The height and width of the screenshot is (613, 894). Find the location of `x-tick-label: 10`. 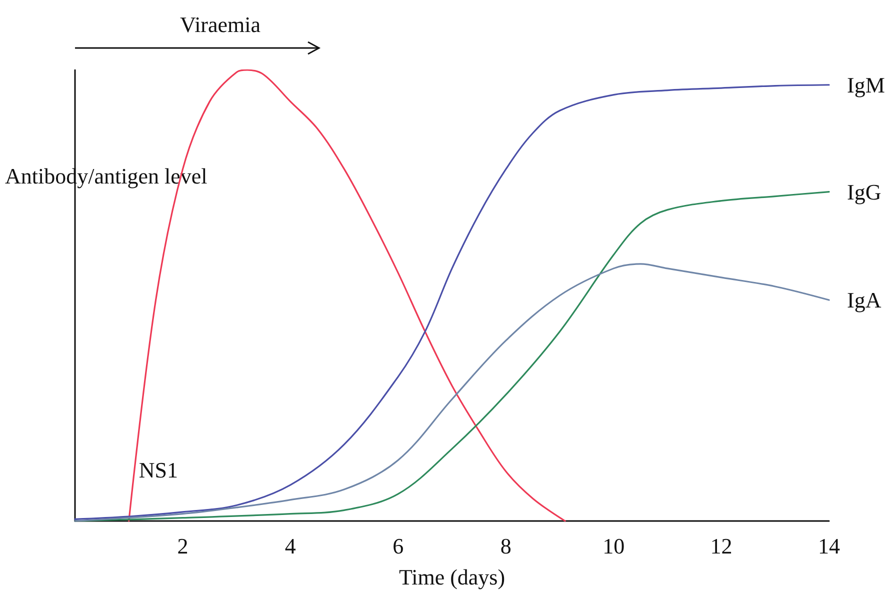

x-tick-label: 10 is located at coordinates (613, 546).